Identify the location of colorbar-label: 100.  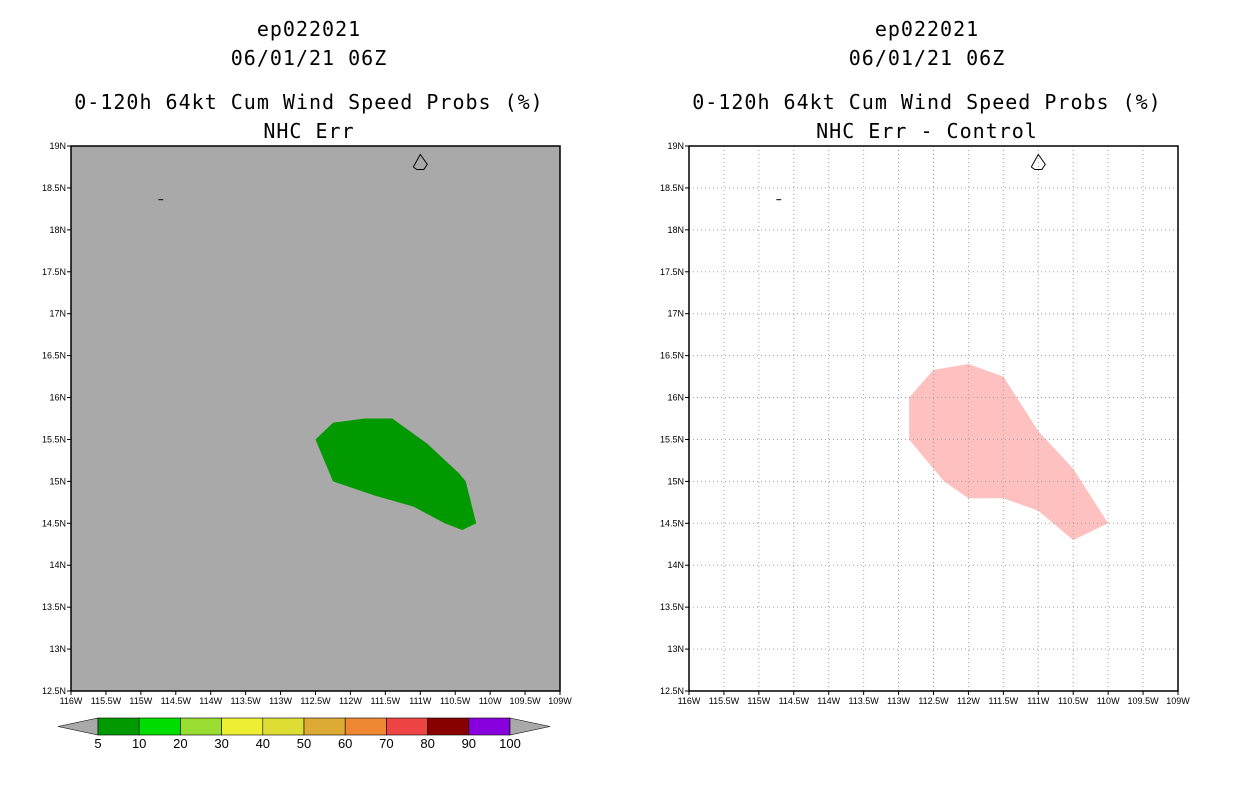
(510, 743).